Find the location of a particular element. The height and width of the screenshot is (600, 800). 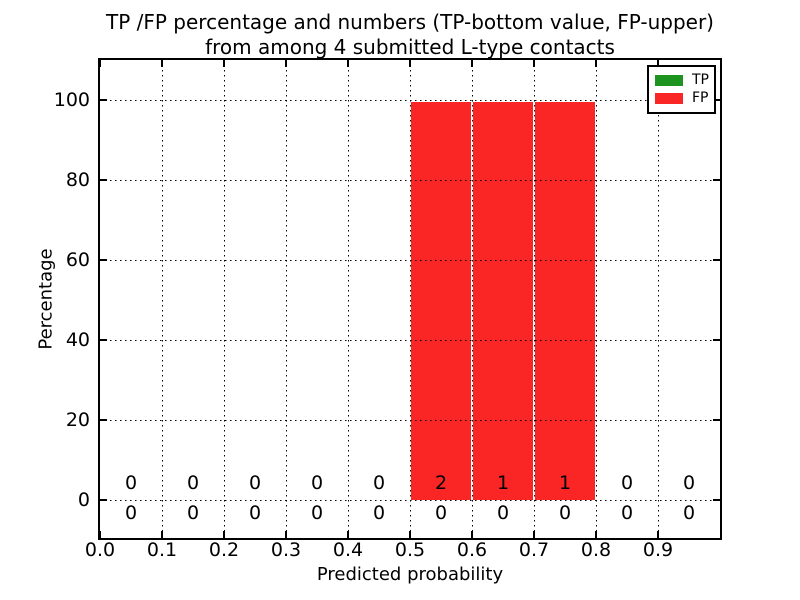

legend-swatch-tp is located at coordinates (669, 80).